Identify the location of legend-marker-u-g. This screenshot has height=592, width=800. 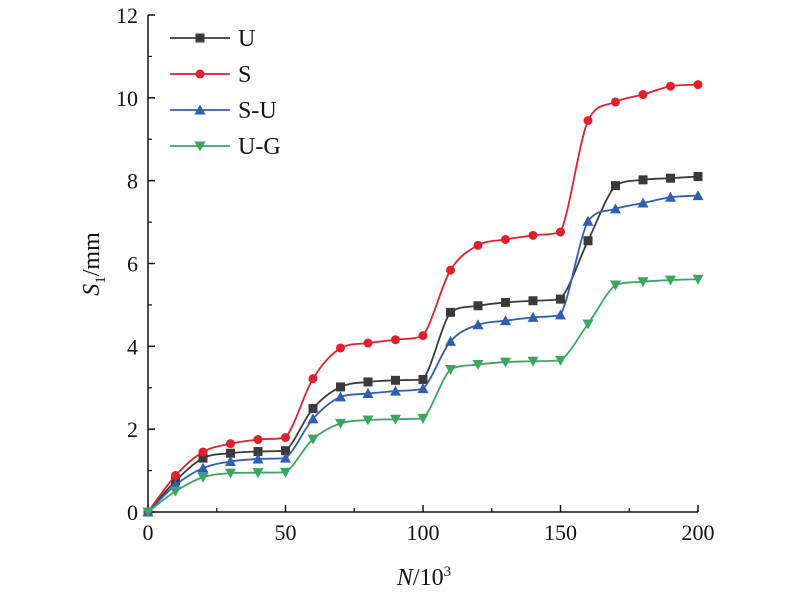
(200, 146).